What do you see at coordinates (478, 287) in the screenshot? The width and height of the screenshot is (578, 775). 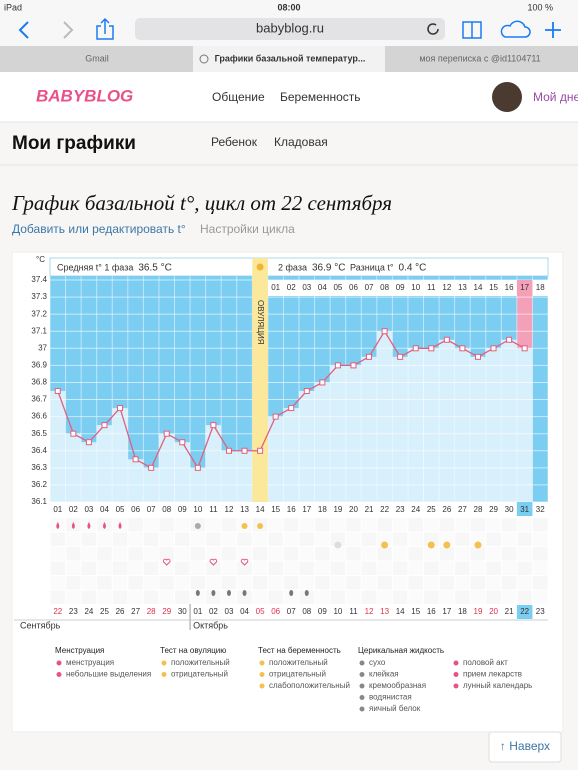 I see `phase2-day: 14` at bounding box center [478, 287].